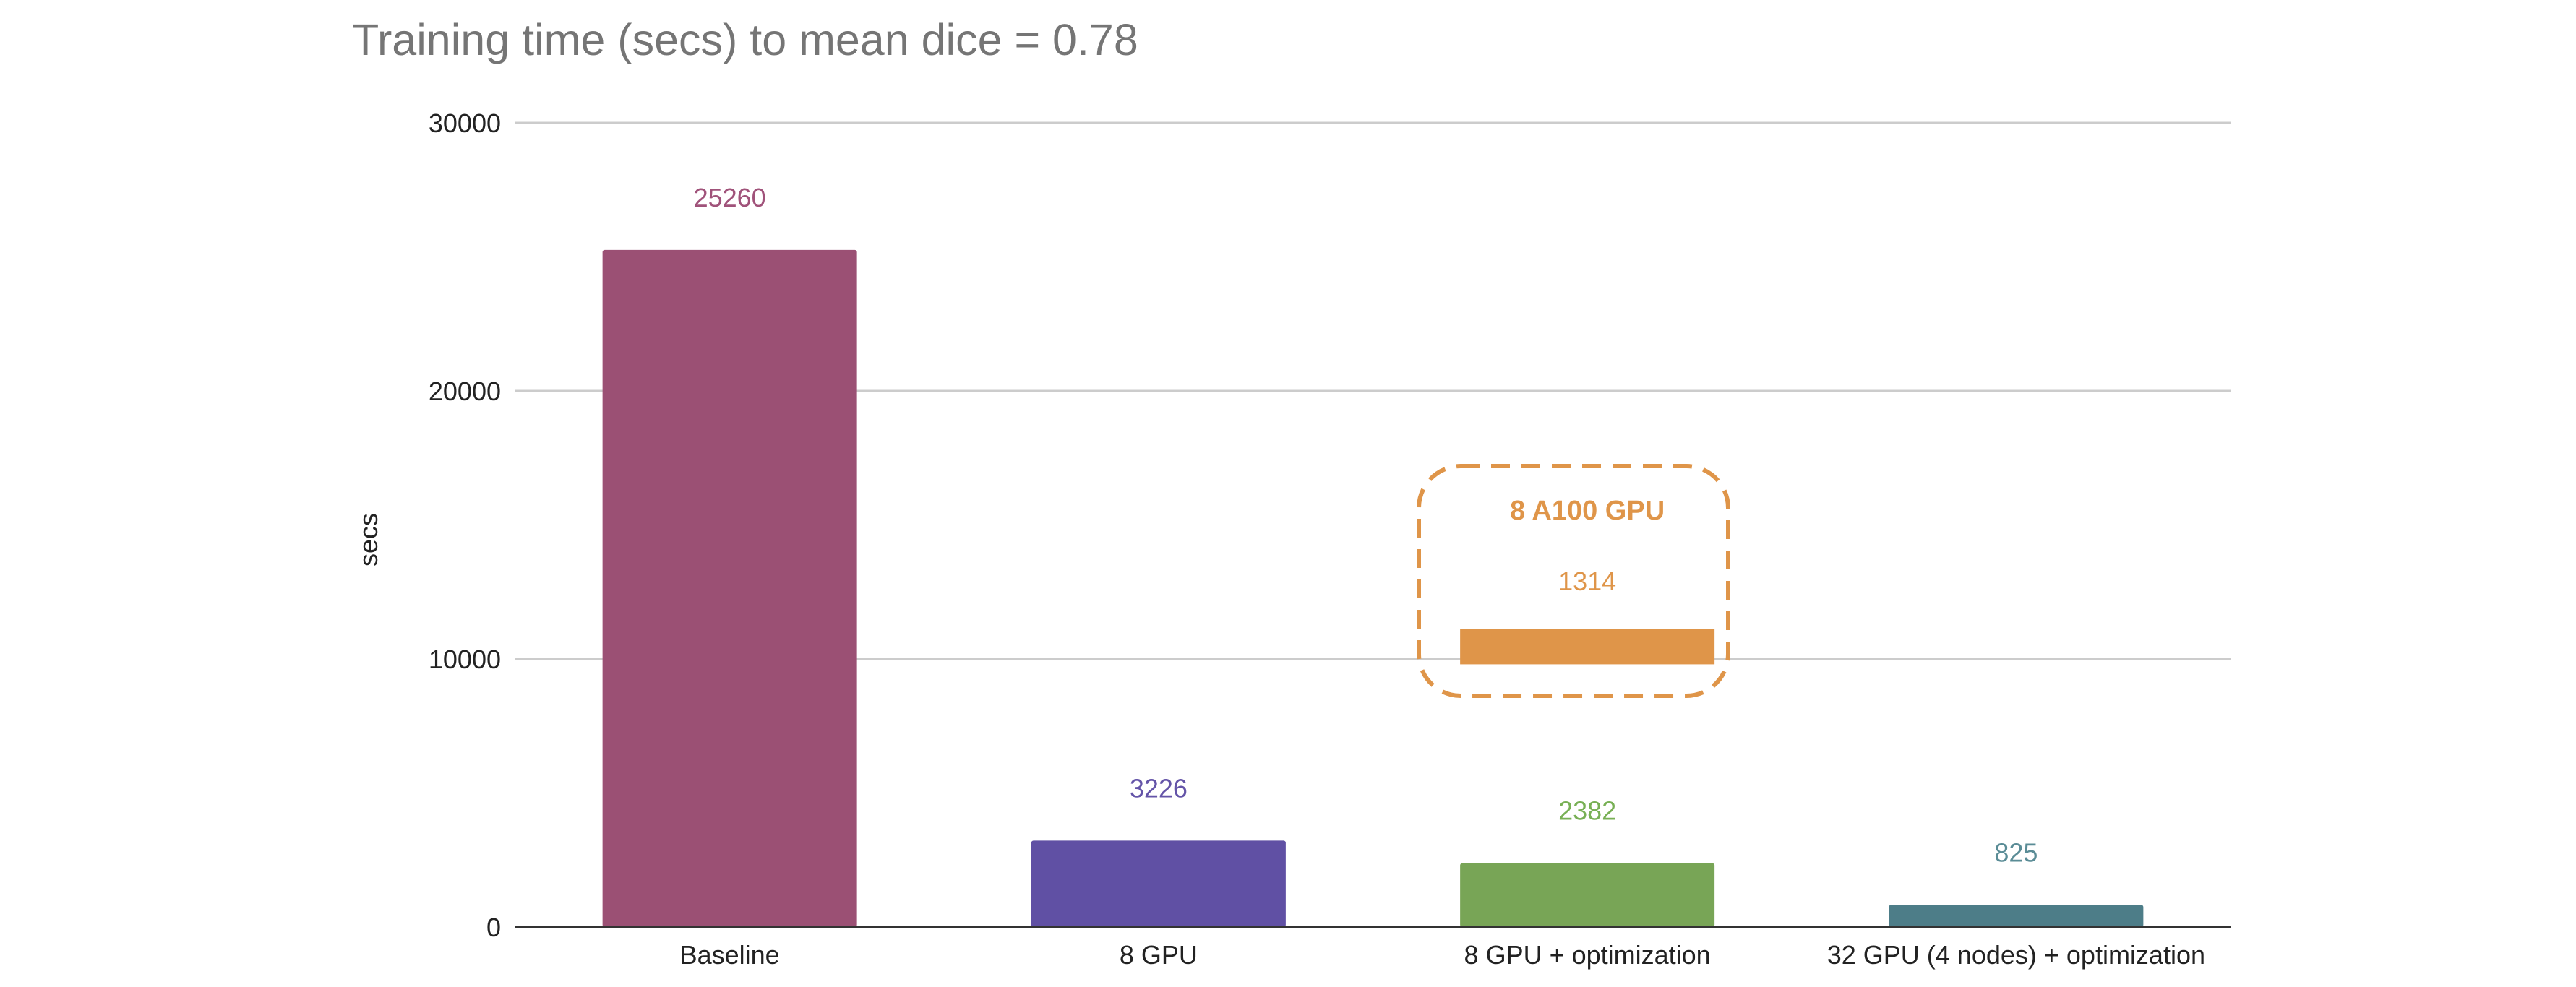 The width and height of the screenshot is (2576, 987). I want to click on category-label-3: 32 GPU (4 nodes) + optimization, so click(2016, 955).